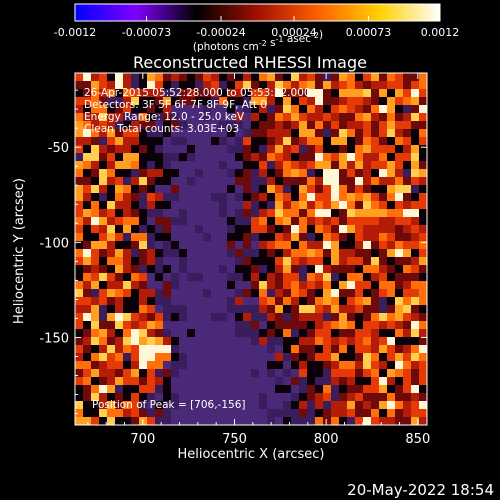 The image size is (500, 500). I want to click on annotation-time-range: 26-Apr-2015 05:52:28.000 to 05:53:32.000, so click(197, 93).